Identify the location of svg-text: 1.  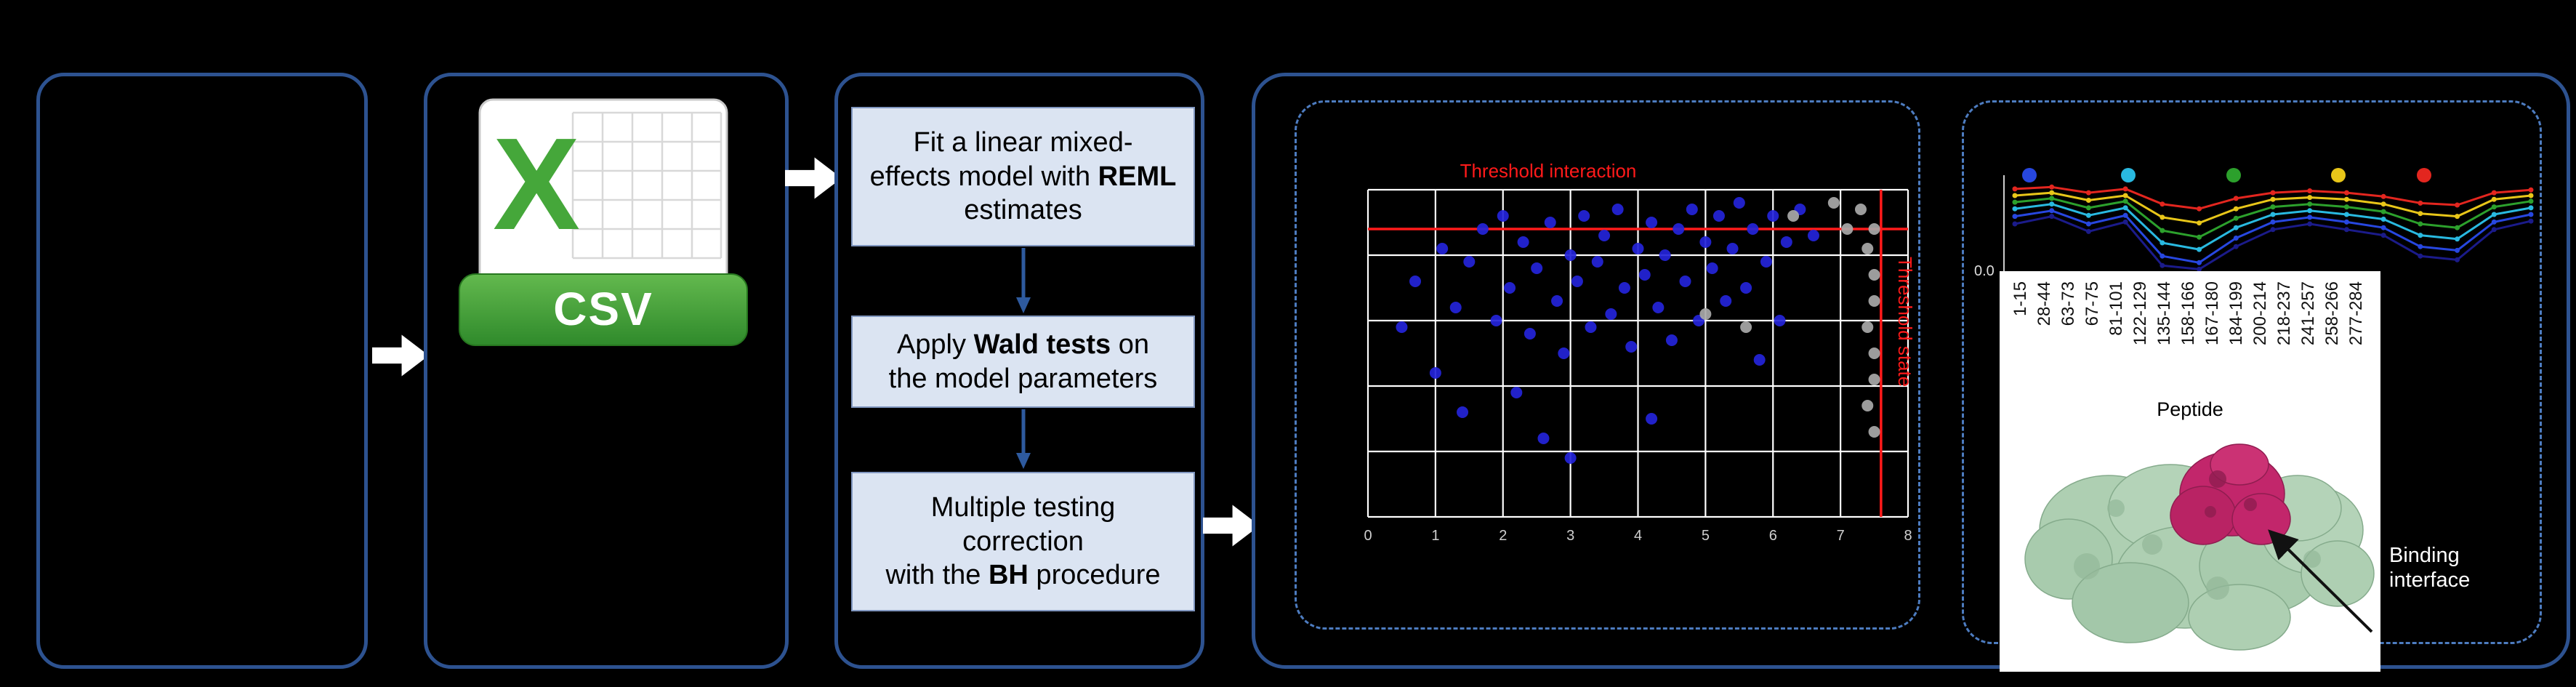
(1435, 536).